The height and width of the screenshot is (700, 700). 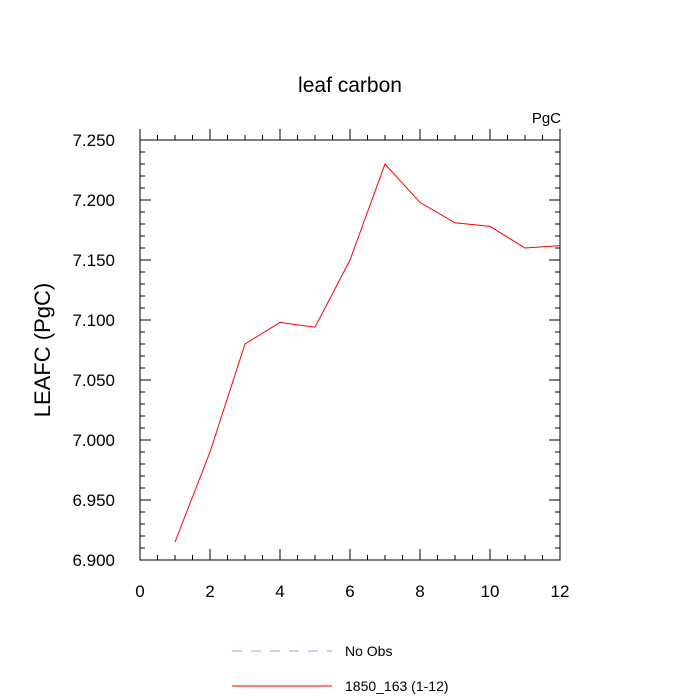 I want to click on y-tick-label: 7.200, so click(x=93, y=200).